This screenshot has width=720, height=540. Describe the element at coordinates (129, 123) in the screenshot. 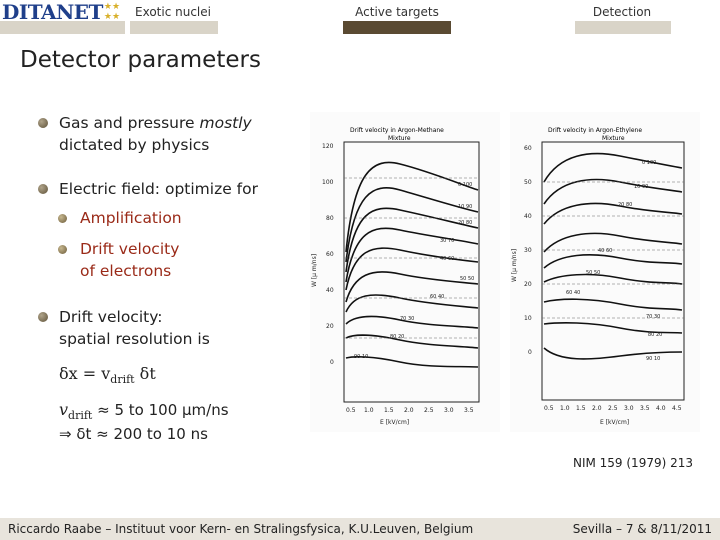

I see `bullet-text: Gas and pressure` at that location.